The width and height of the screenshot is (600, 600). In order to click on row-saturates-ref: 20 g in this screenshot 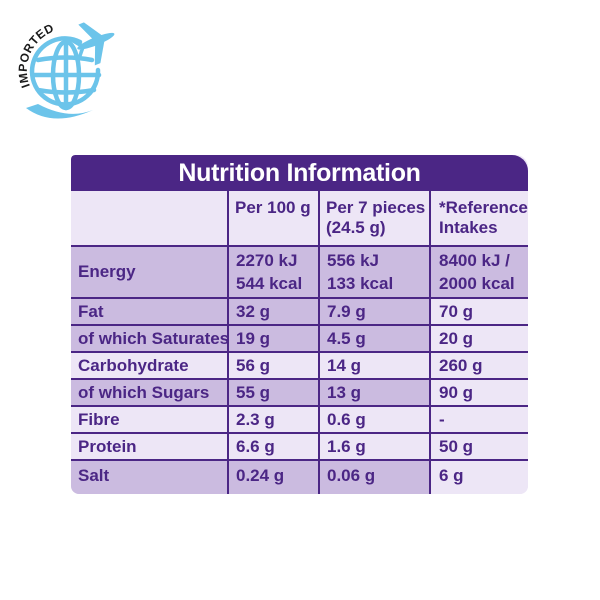, I will do `click(479, 338)`.